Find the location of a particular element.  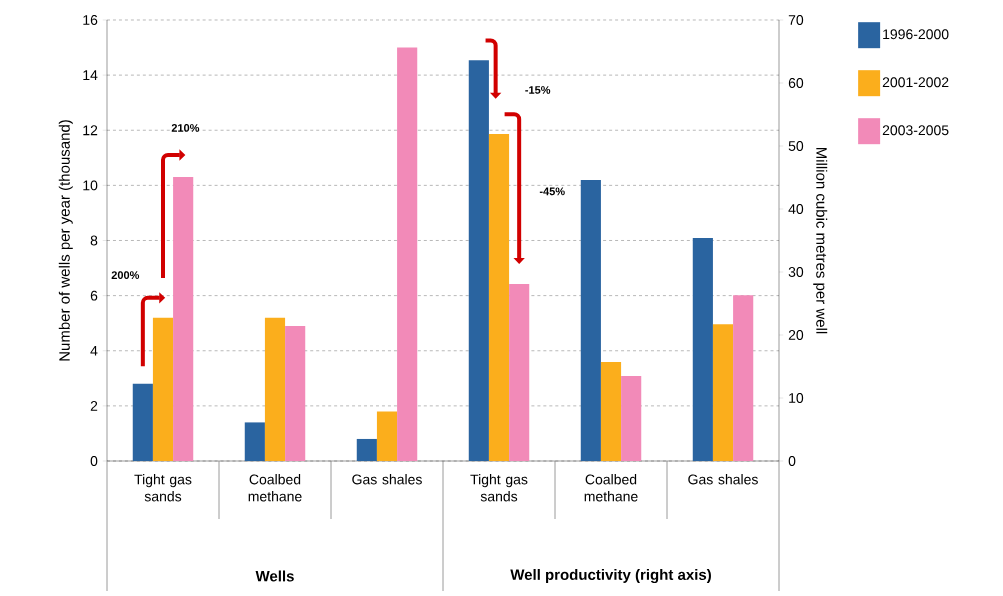

y-tick-label: 0 is located at coordinates (94, 461).